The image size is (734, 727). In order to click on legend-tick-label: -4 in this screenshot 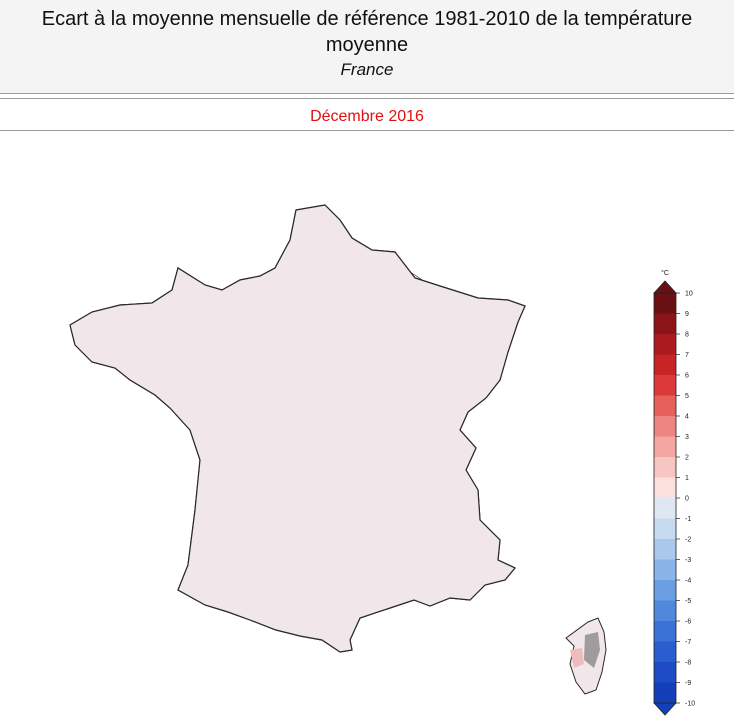, I will do `click(688, 581)`.